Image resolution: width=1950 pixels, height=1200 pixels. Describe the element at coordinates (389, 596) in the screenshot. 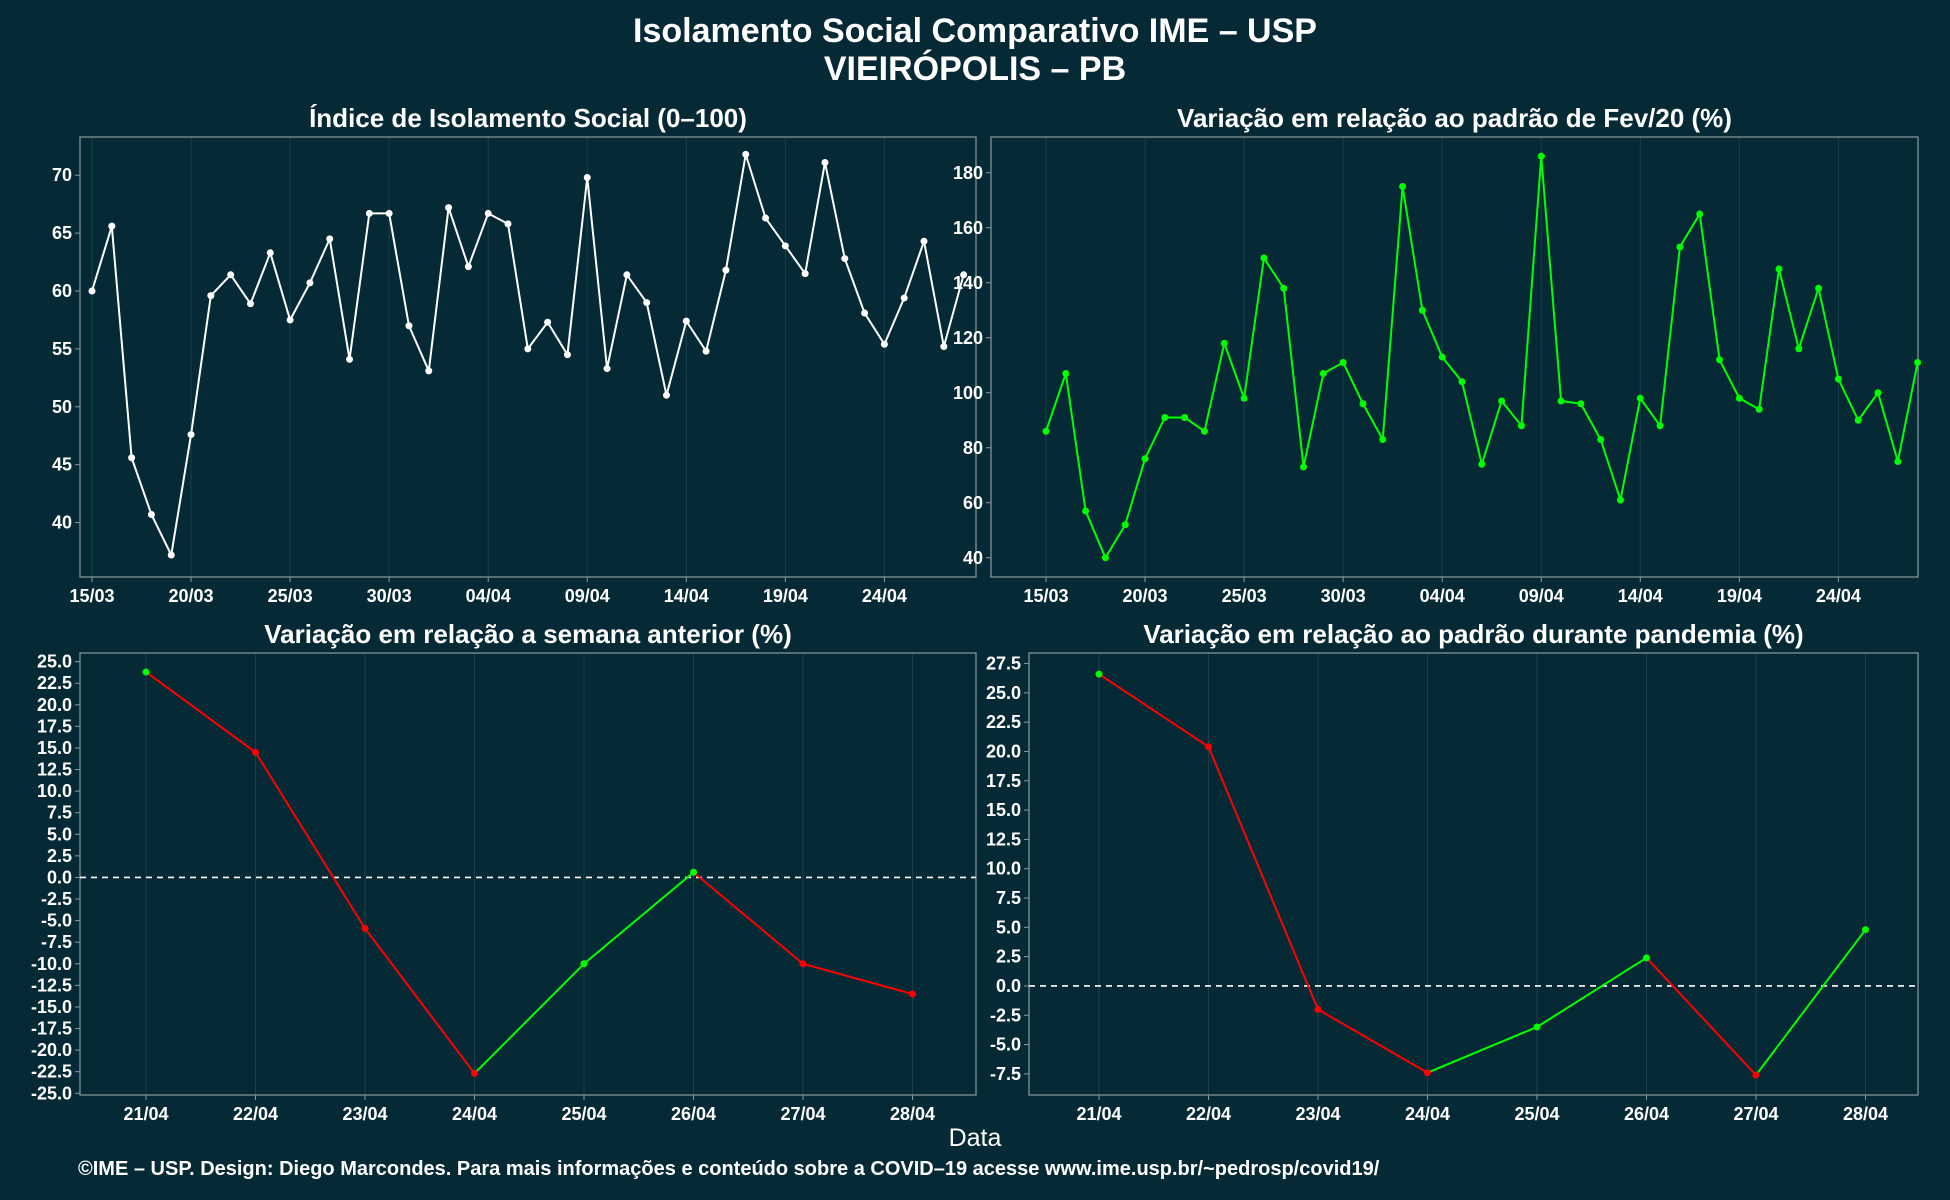

I see `x-tick-label: 30/03` at that location.